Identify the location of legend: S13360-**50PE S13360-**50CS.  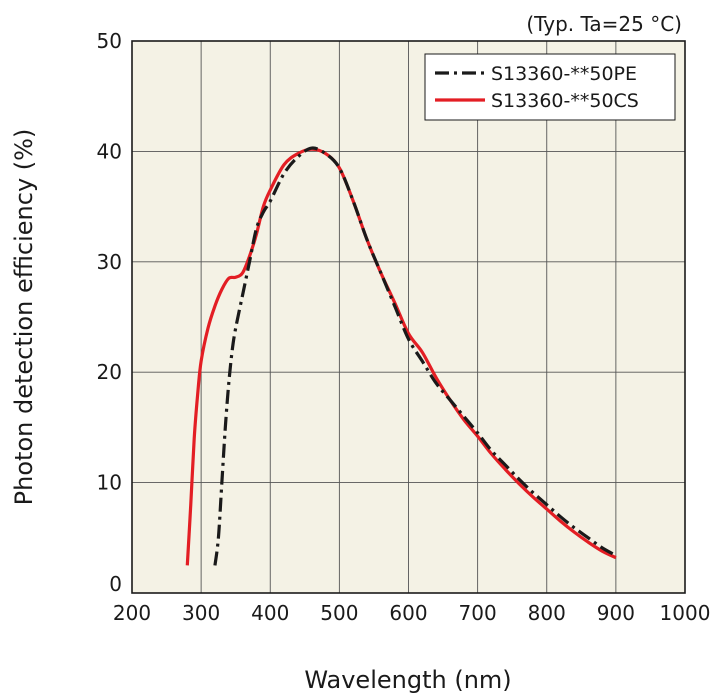
(550, 87).